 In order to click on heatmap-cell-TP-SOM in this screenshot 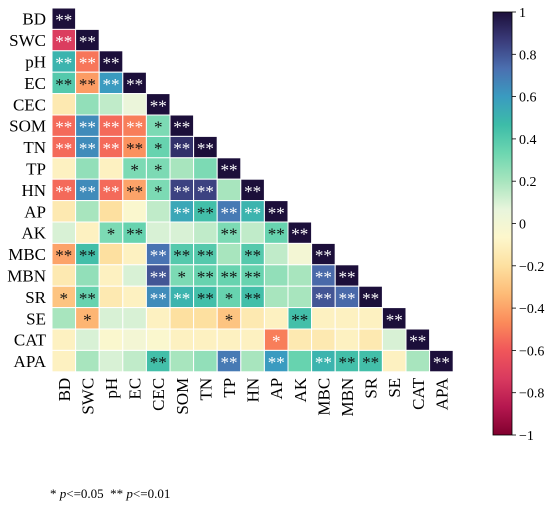, I will do `click(182, 168)`.